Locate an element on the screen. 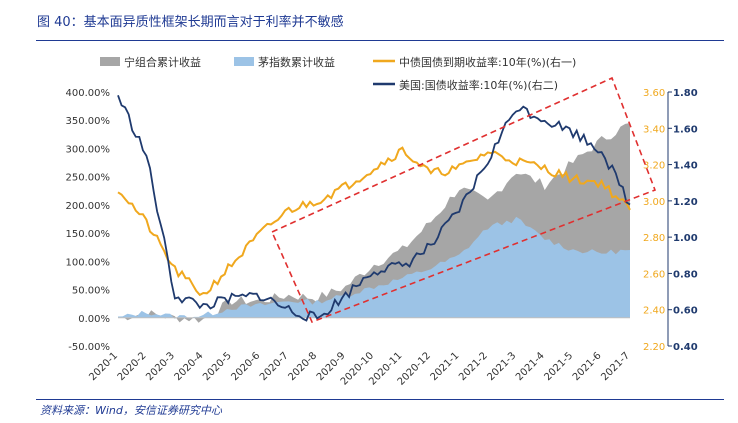 The width and height of the screenshot is (738, 423). legend-label: 中债国债到期收益率:10年(%)(右一) is located at coordinates (487, 62).